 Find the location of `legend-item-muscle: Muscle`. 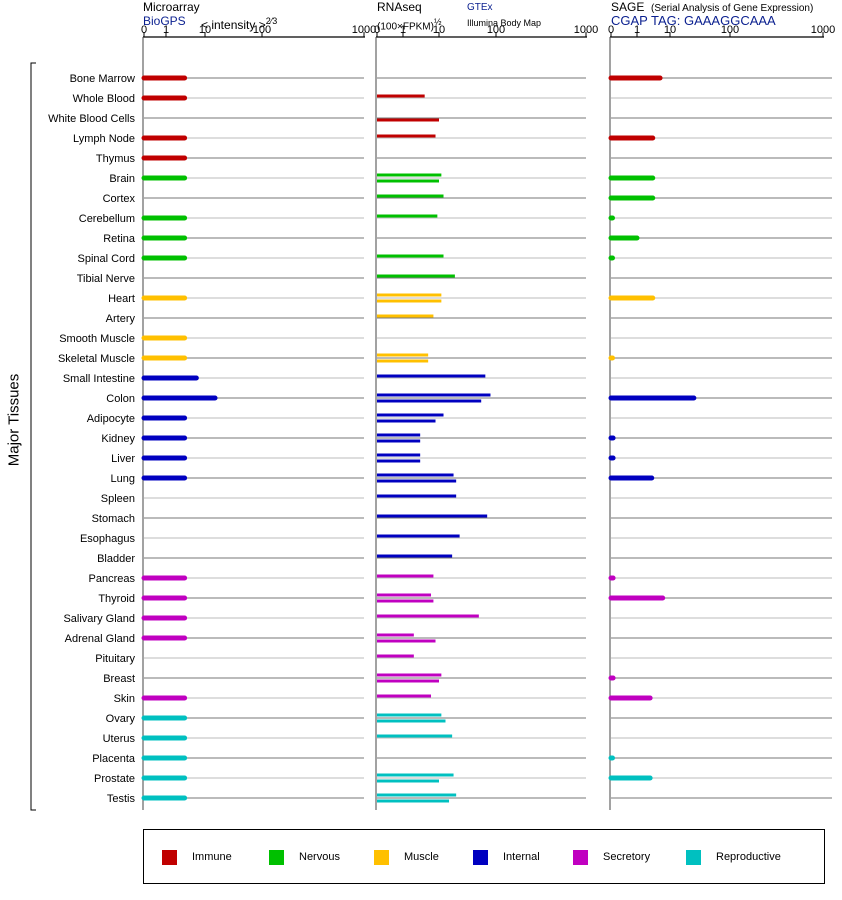

legend-item-muscle: Muscle is located at coordinates (406, 857).